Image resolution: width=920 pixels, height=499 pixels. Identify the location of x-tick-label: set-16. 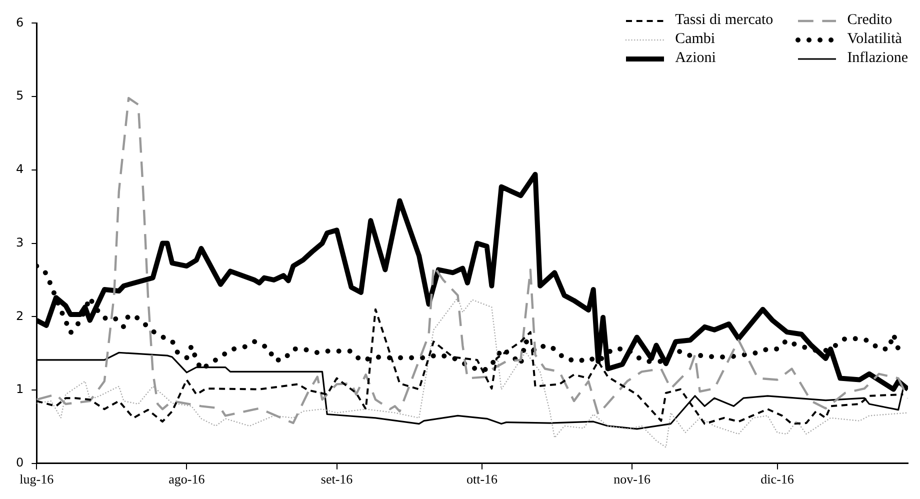
(337, 479).